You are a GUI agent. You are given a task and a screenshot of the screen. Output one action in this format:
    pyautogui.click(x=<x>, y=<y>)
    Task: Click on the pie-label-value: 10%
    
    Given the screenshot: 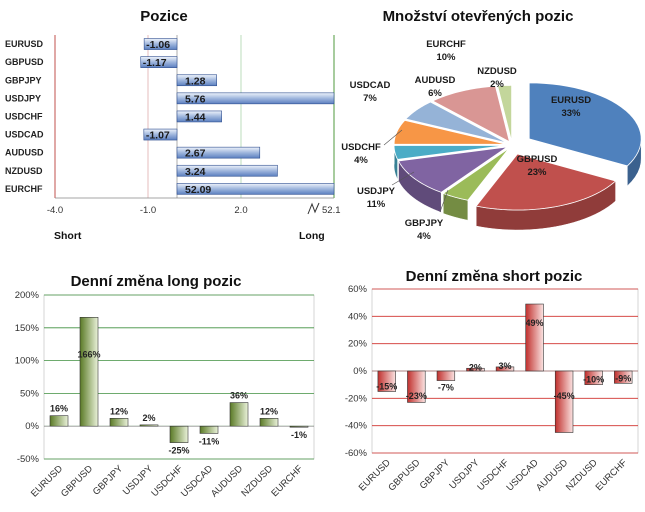 What is the action you would take?
    pyautogui.click(x=446, y=57)
    